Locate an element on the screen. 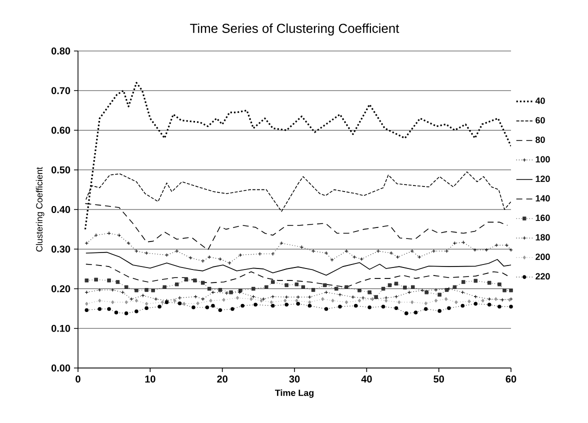 This screenshot has width=588, height=423. y-tick-label: 0.80 is located at coordinates (60, 51).